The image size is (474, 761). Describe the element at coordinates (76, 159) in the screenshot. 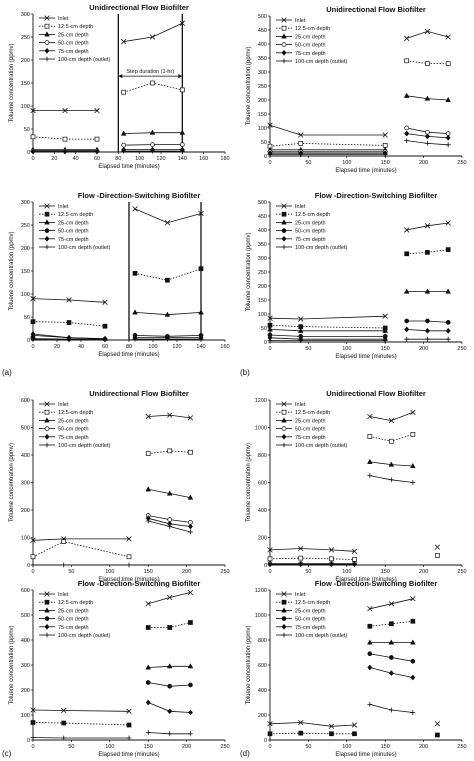

I see `x-tick-label: 40` at that location.